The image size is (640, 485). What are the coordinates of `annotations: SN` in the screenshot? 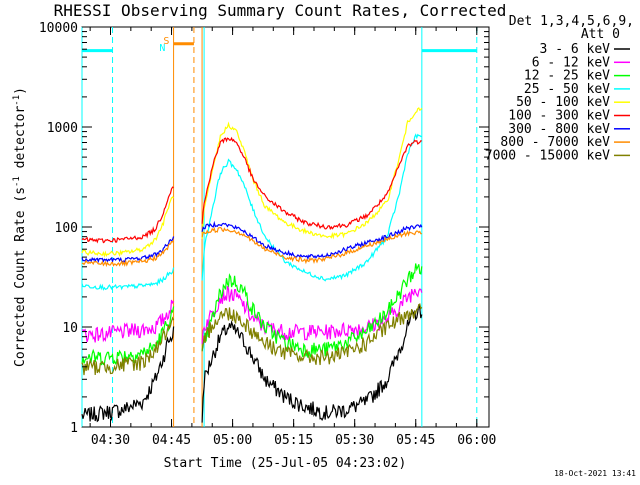 It's located at (164, 45).